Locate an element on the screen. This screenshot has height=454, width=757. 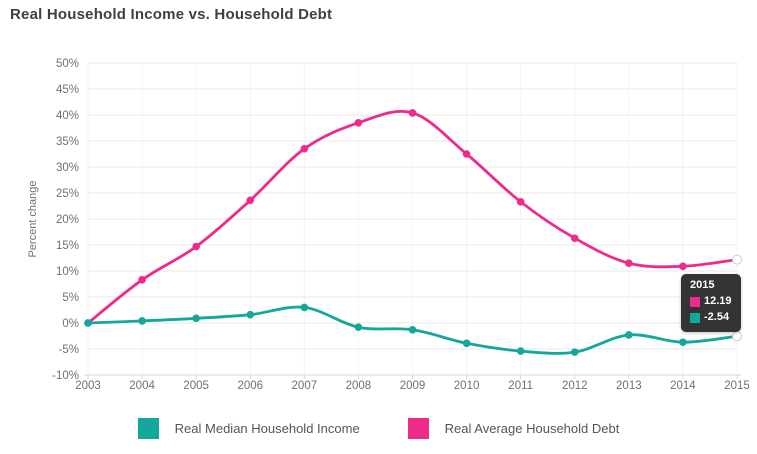
y-tick-label: 15% is located at coordinates (67, 246).